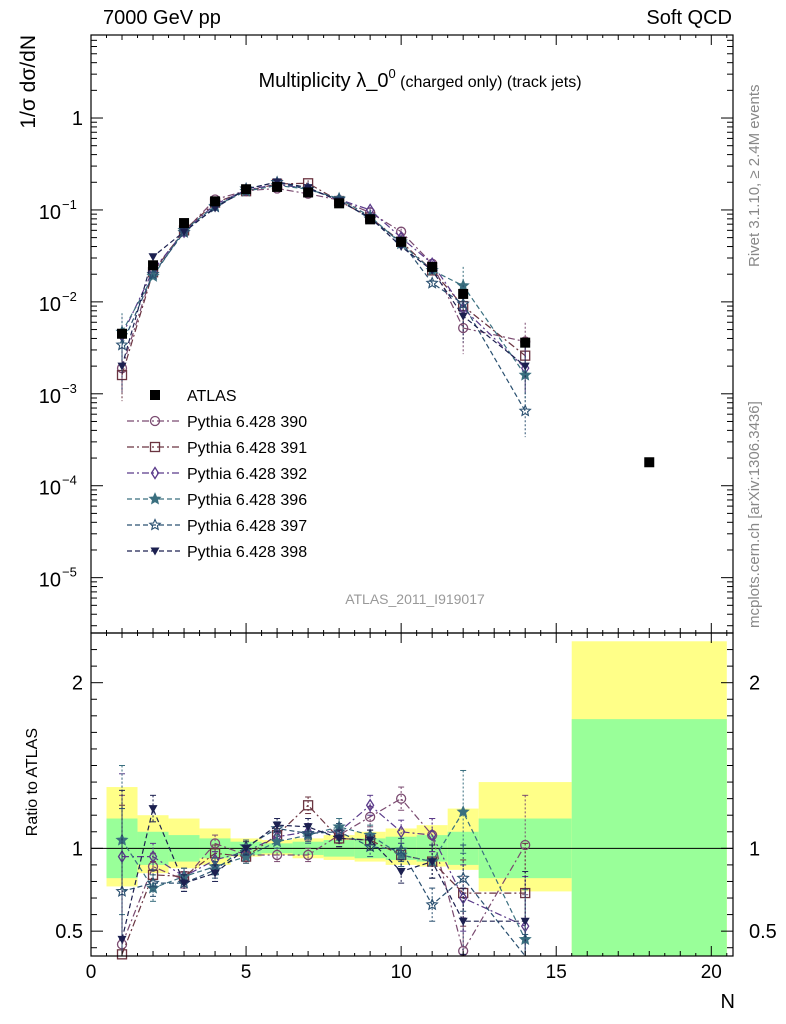 The height and width of the screenshot is (1024, 786). What do you see at coordinates (323, 81) in the screenshot?
I see `chart-title-main: Multiplicity λ_0` at bounding box center [323, 81].